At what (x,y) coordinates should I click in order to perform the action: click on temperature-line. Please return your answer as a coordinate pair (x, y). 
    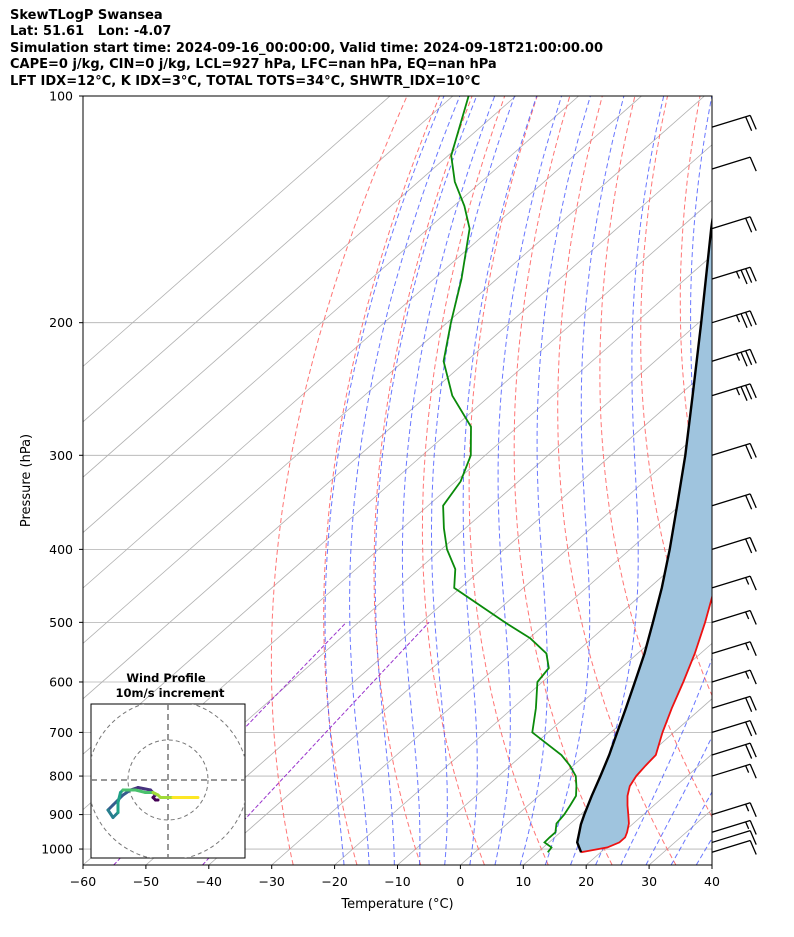
    Looking at the image, I should click on (646, 723).